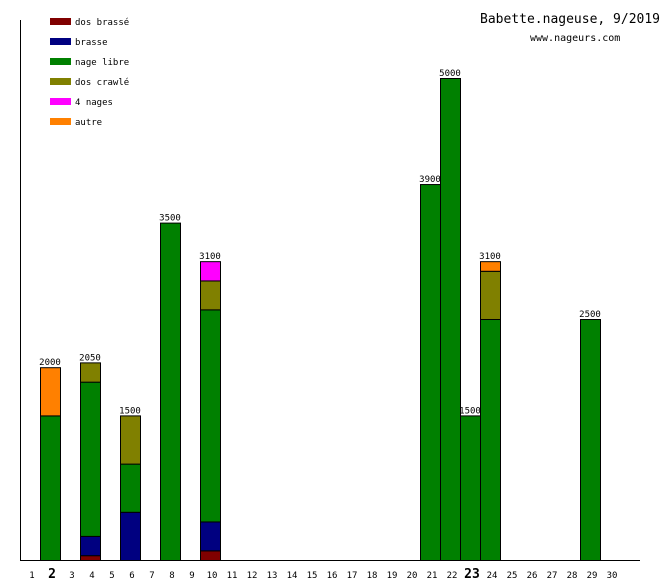  I want to click on x-tick-label: 7, so click(151, 575).